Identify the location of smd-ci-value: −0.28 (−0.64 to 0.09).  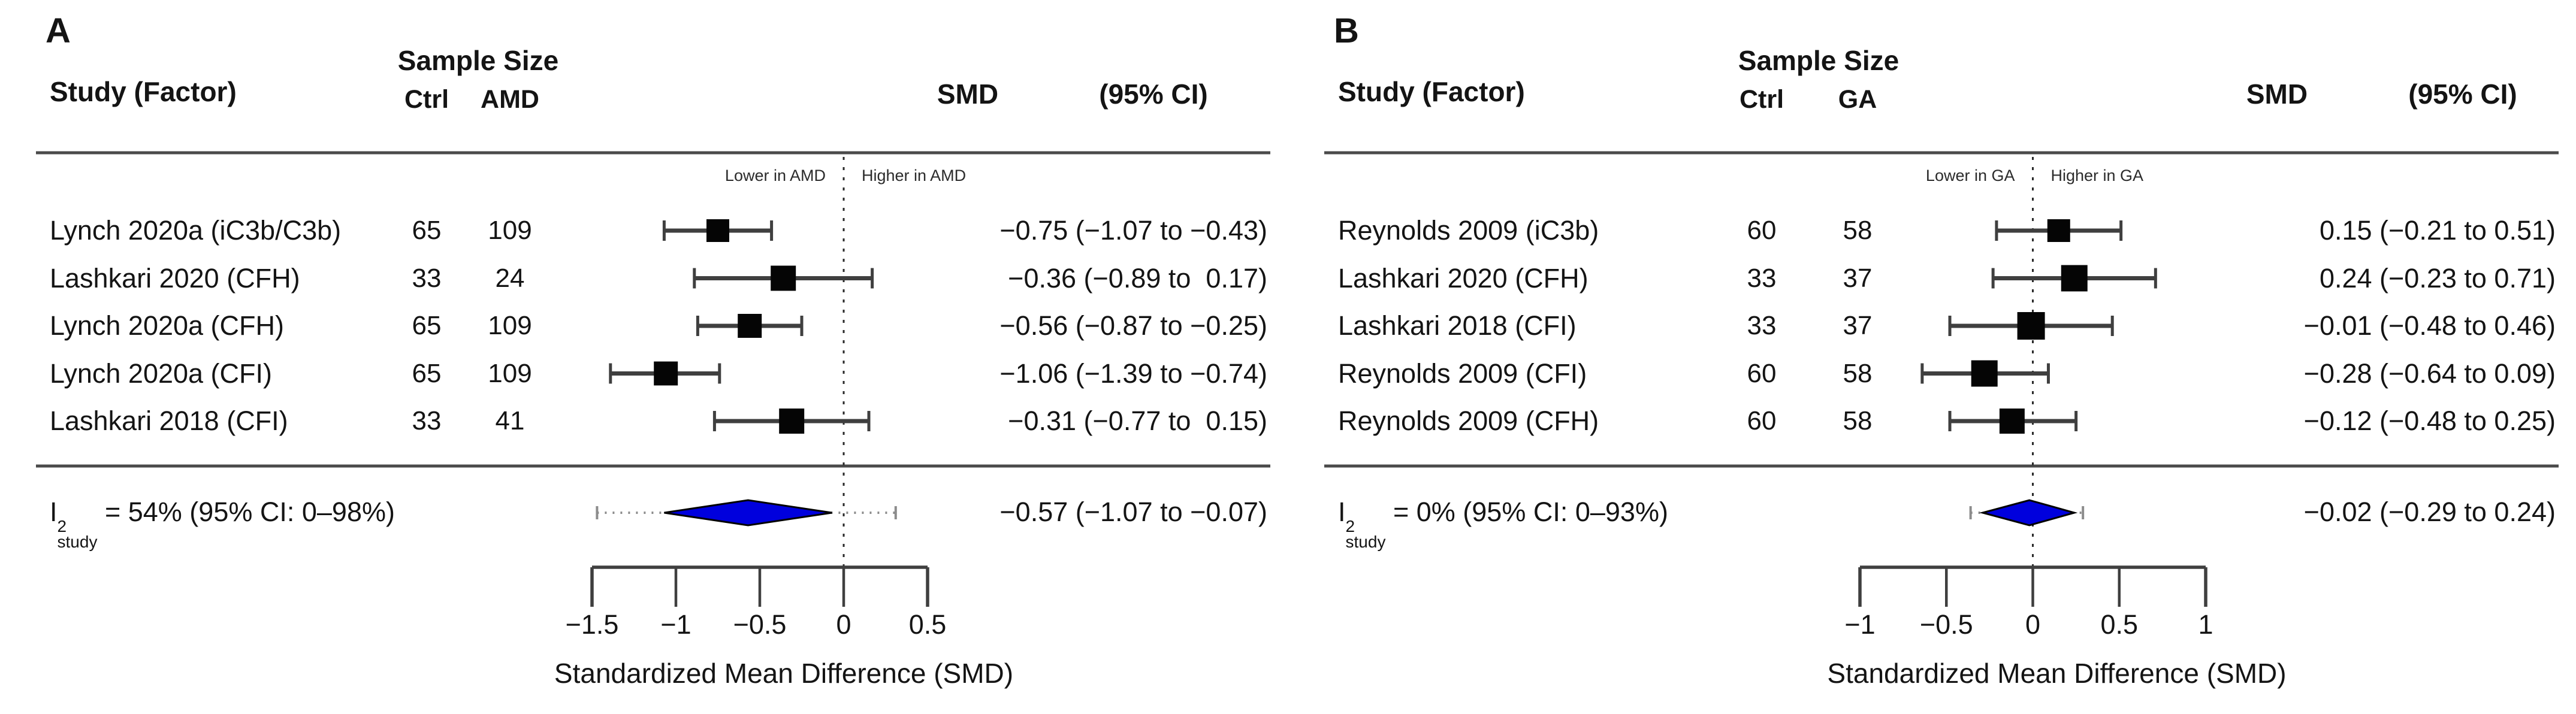
(2430, 374).